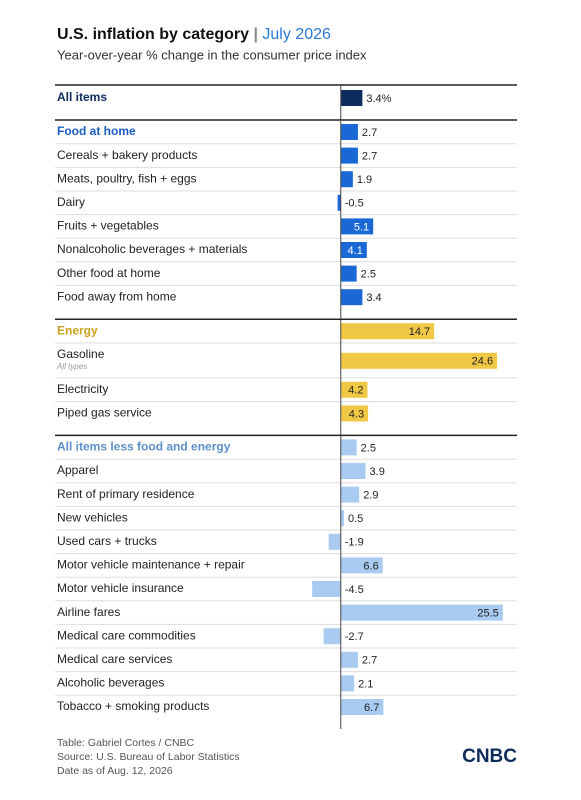 This screenshot has height=800, width=581. What do you see at coordinates (370, 566) in the screenshot?
I see `value-label: 6.6` at bounding box center [370, 566].